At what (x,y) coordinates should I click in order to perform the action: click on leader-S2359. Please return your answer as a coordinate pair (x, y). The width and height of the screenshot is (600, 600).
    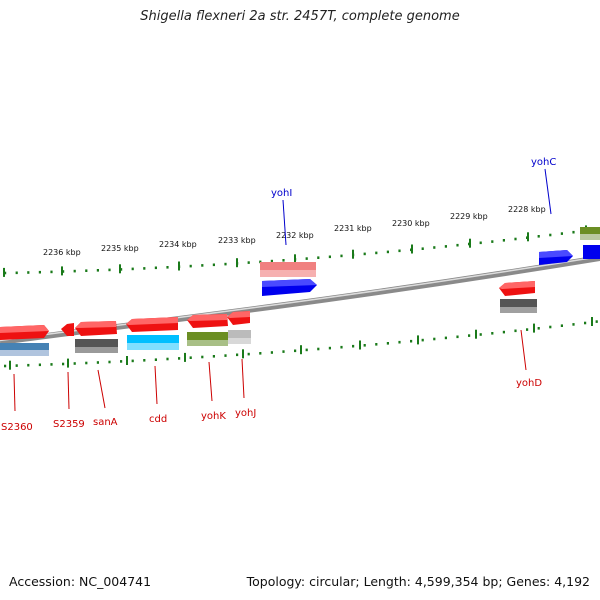
    Looking at the image, I should click on (68, 390).